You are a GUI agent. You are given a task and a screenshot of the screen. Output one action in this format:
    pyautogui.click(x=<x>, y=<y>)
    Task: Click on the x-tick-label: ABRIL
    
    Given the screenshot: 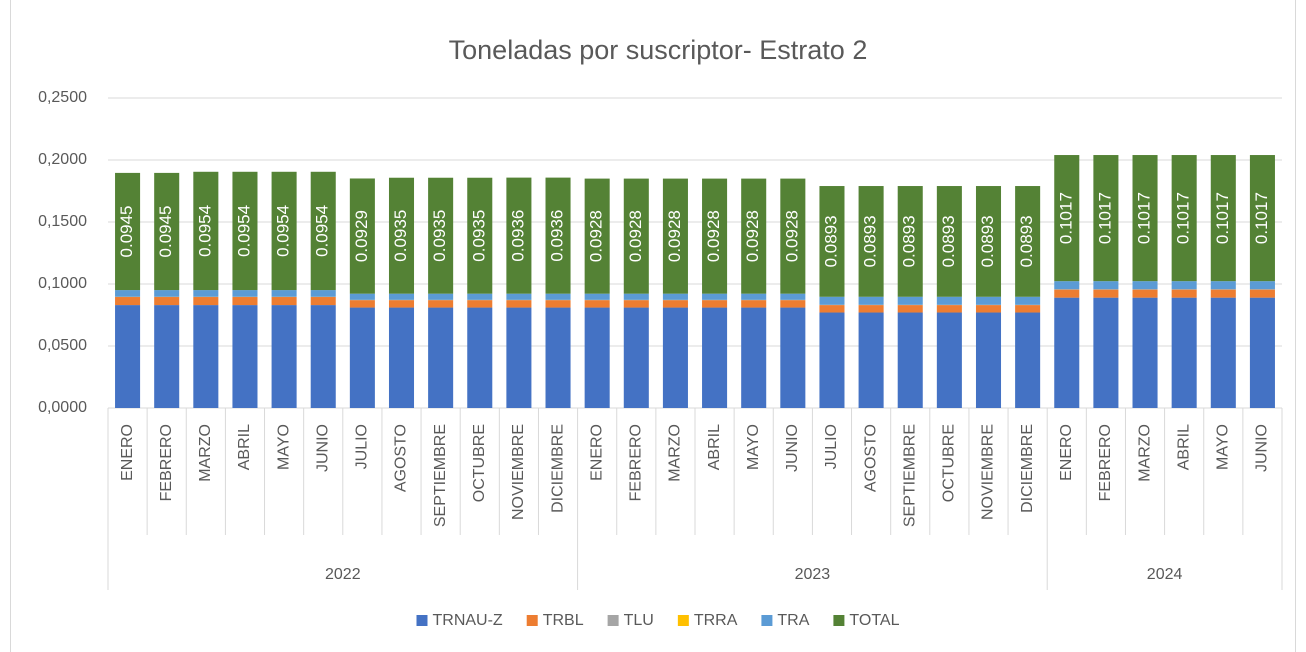 What is the action you would take?
    pyautogui.click(x=714, y=447)
    